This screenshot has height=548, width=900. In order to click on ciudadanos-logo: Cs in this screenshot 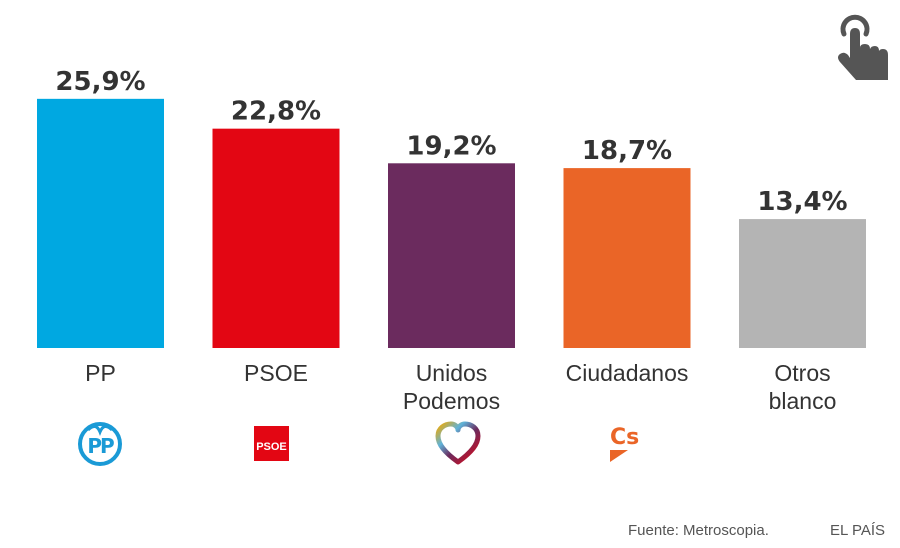, I will do `click(624, 443)`.